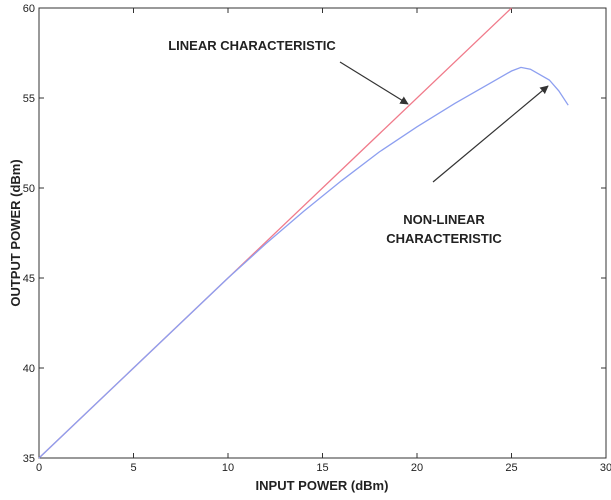  I want to click on x-axis-label: INPUT POWER (dBm), so click(322, 485).